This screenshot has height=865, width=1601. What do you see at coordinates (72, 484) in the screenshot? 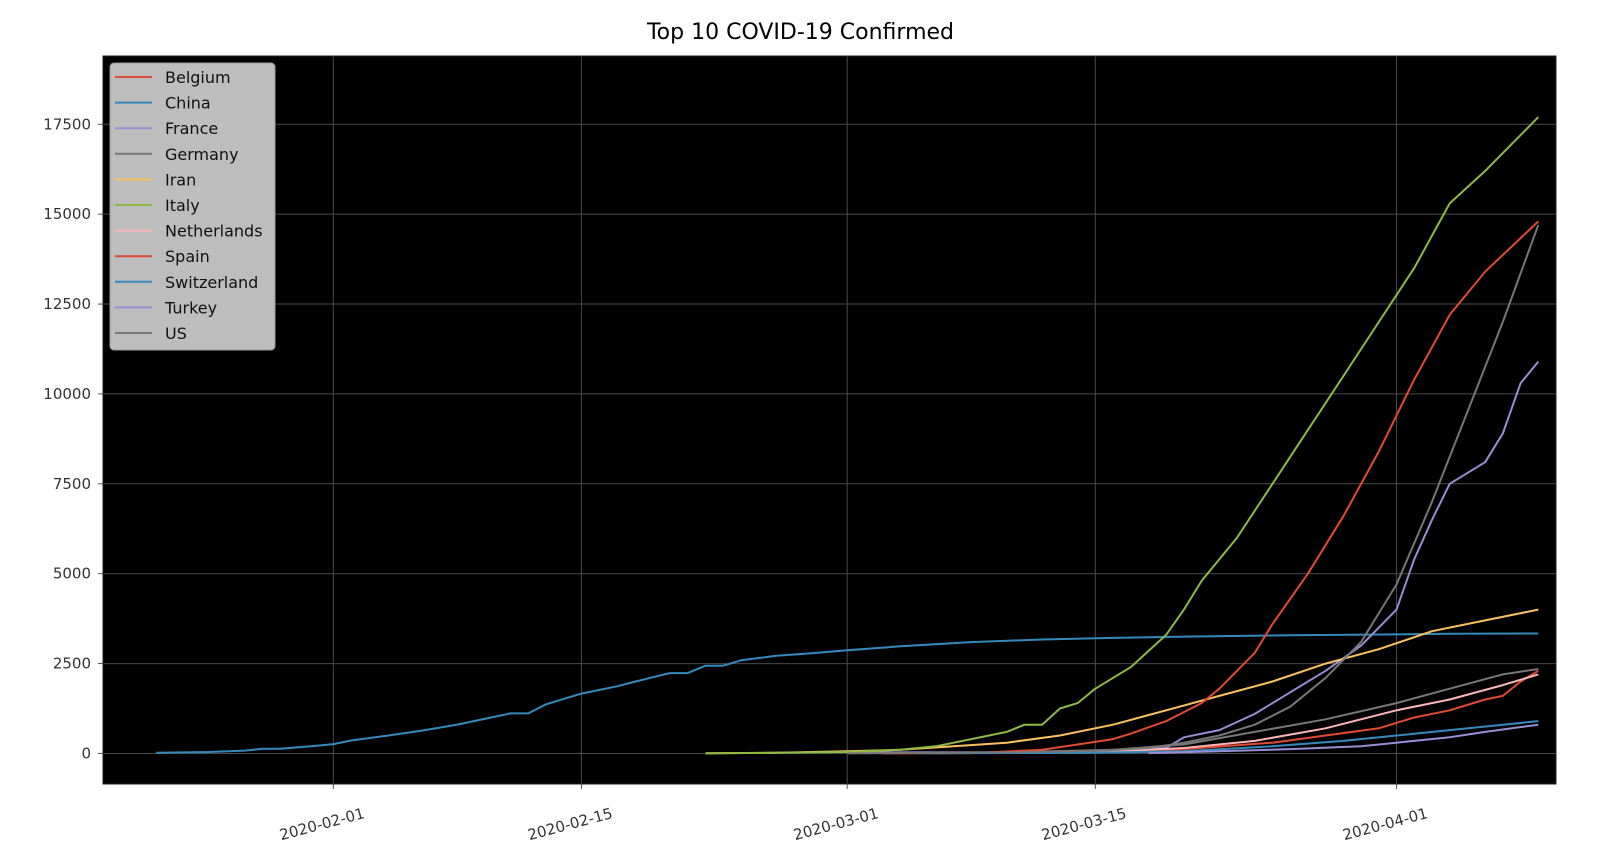
I see `y-tick-label: 7500` at bounding box center [72, 484].